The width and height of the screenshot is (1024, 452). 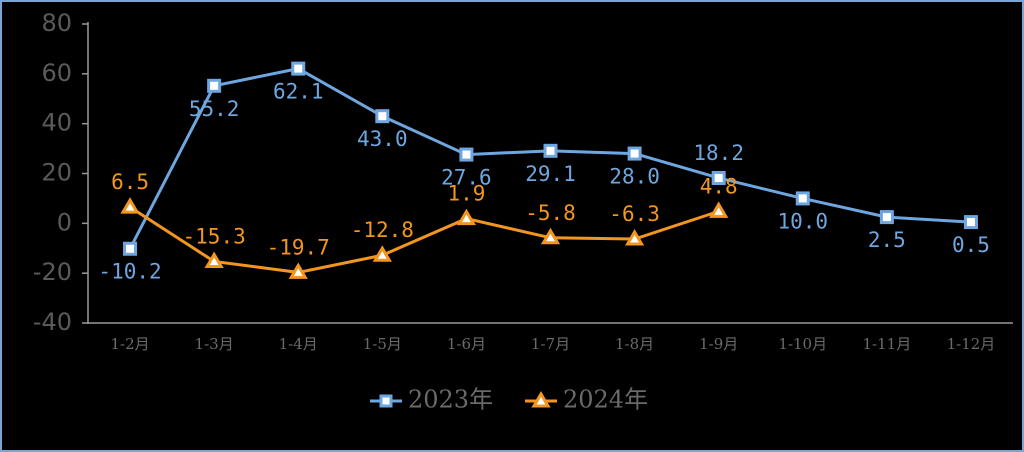 What do you see at coordinates (298, 344) in the screenshot?
I see `x-tick-label: 1-4月` at bounding box center [298, 344].